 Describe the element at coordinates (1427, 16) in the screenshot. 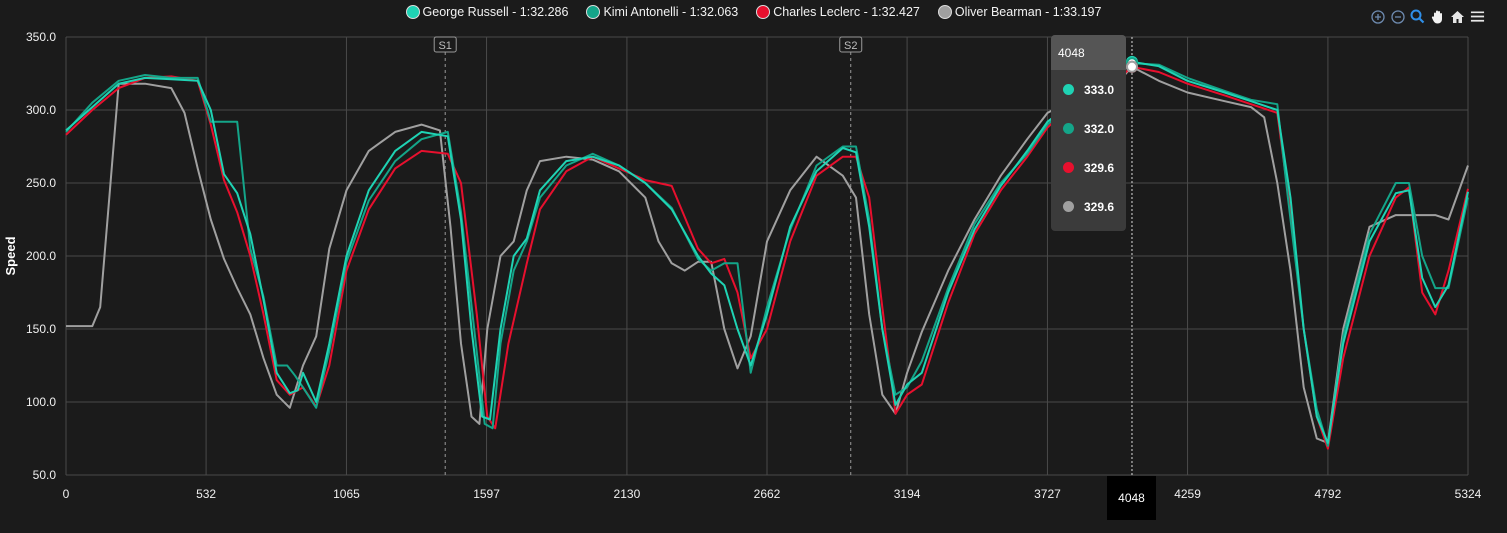

I see `chart-toolbar` at that location.